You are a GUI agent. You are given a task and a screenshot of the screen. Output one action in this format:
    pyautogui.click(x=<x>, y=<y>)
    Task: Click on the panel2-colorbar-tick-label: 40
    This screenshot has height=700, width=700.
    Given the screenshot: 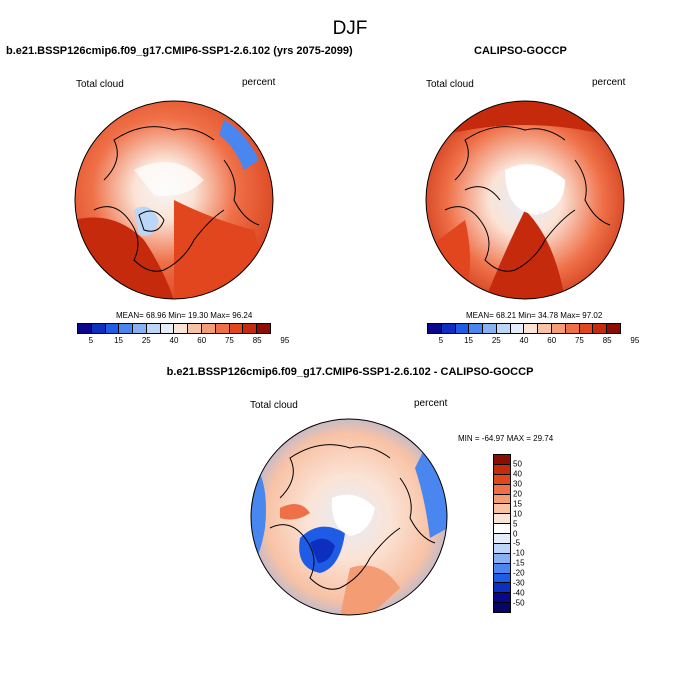 What is the action you would take?
    pyautogui.click(x=524, y=340)
    